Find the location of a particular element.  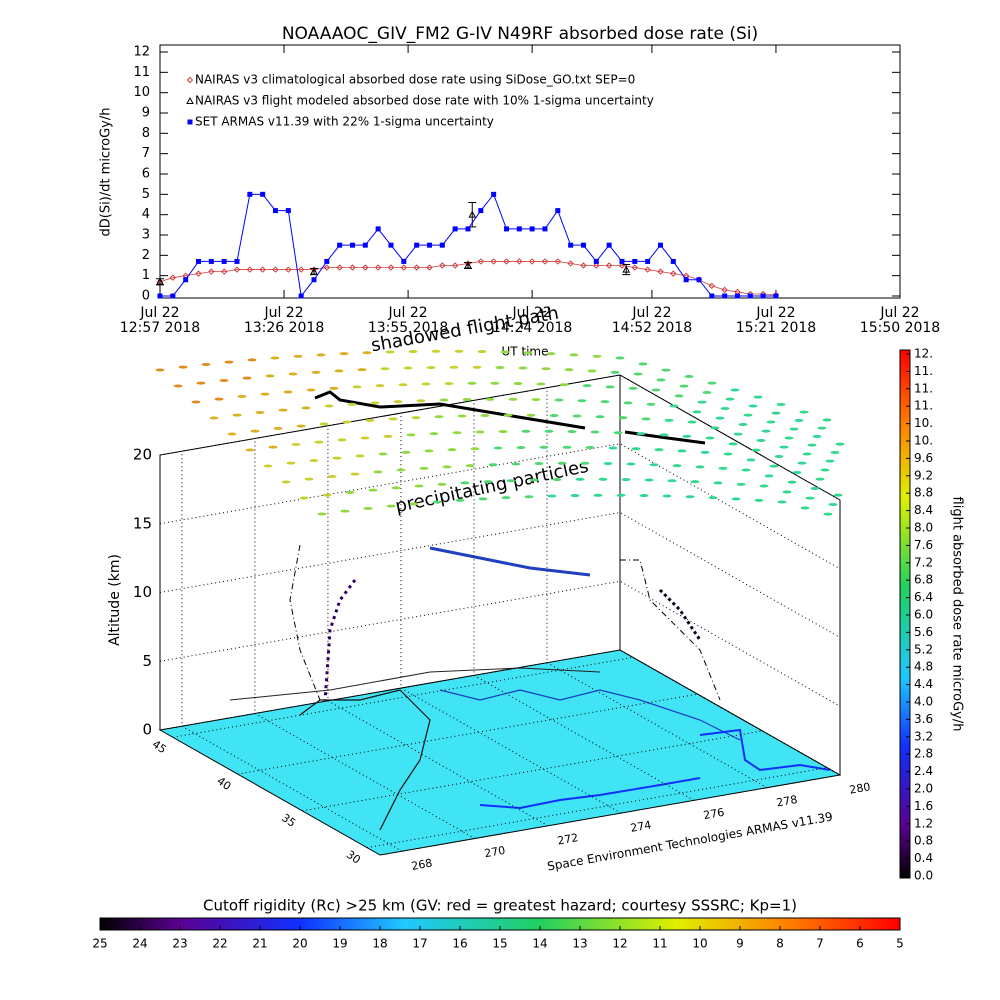

colorbar-tick-label: 5.6 is located at coordinates (923, 632).